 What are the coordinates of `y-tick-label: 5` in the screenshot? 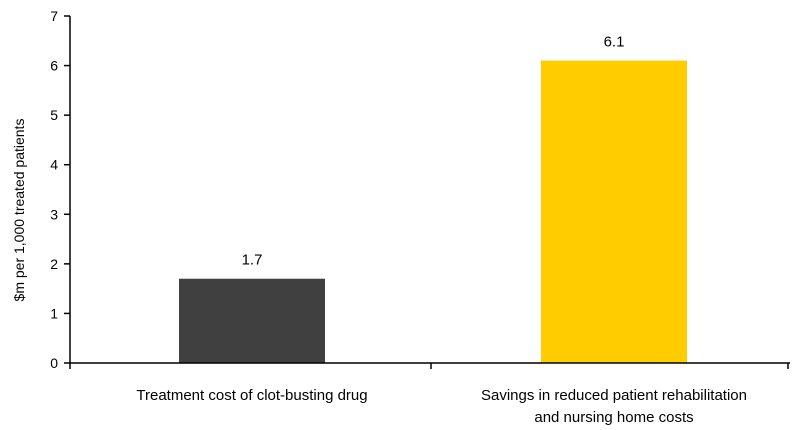 It's located at (54, 115).